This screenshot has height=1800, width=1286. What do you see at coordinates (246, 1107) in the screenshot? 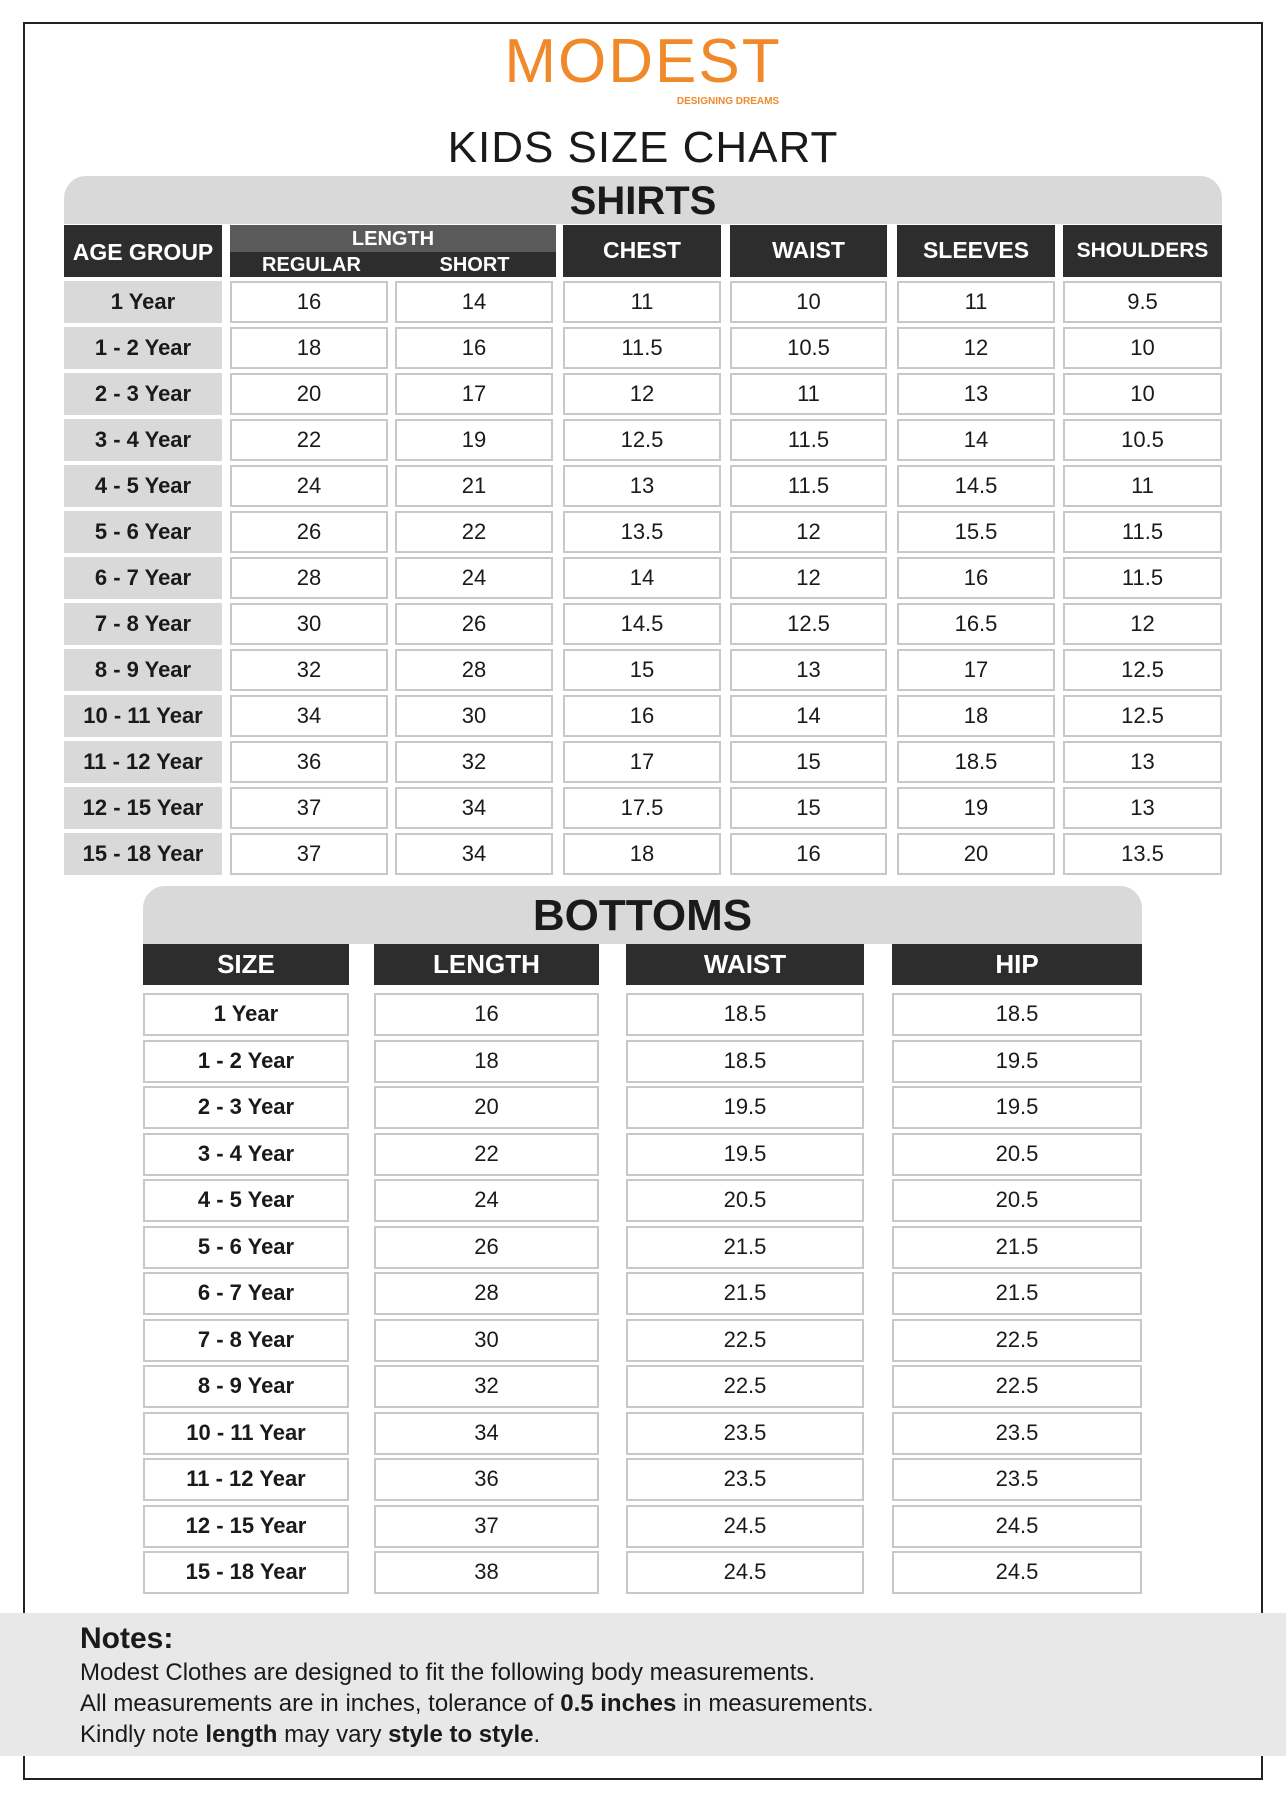
I see `size-cell: 2 - 3 Year` at bounding box center [246, 1107].